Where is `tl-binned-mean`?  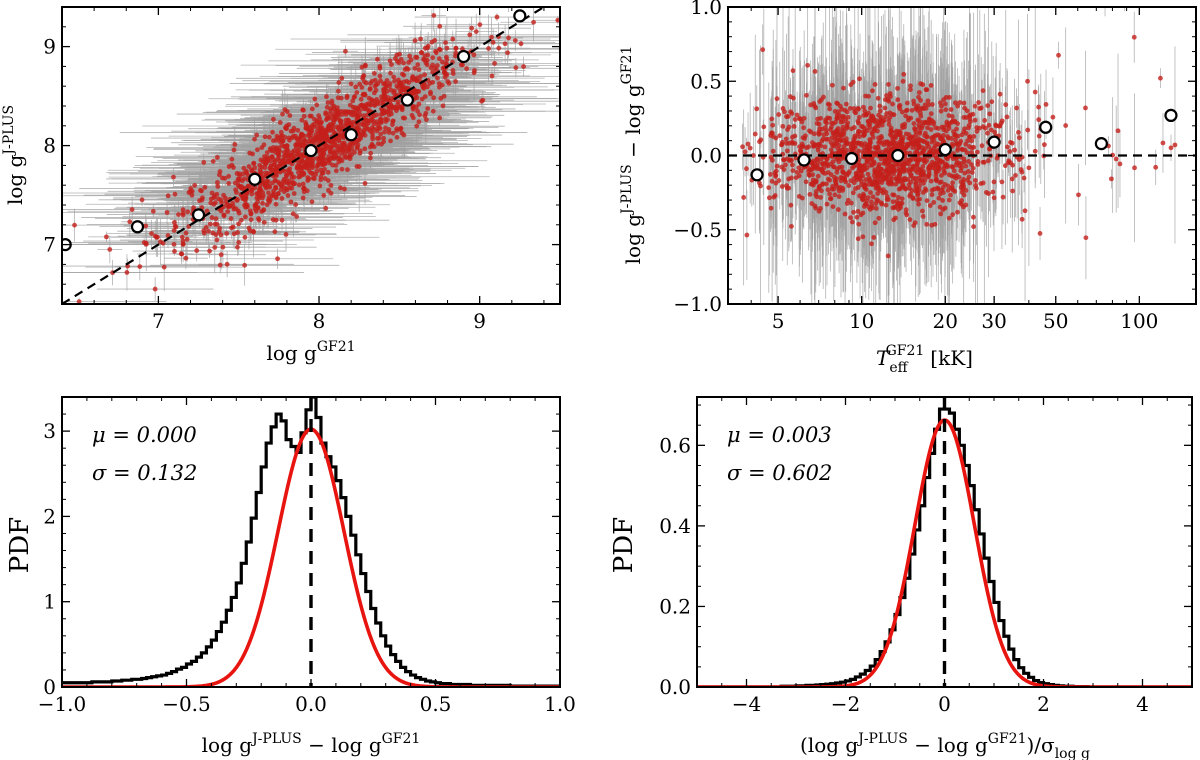
tl-binned-mean is located at coordinates (311, 150).